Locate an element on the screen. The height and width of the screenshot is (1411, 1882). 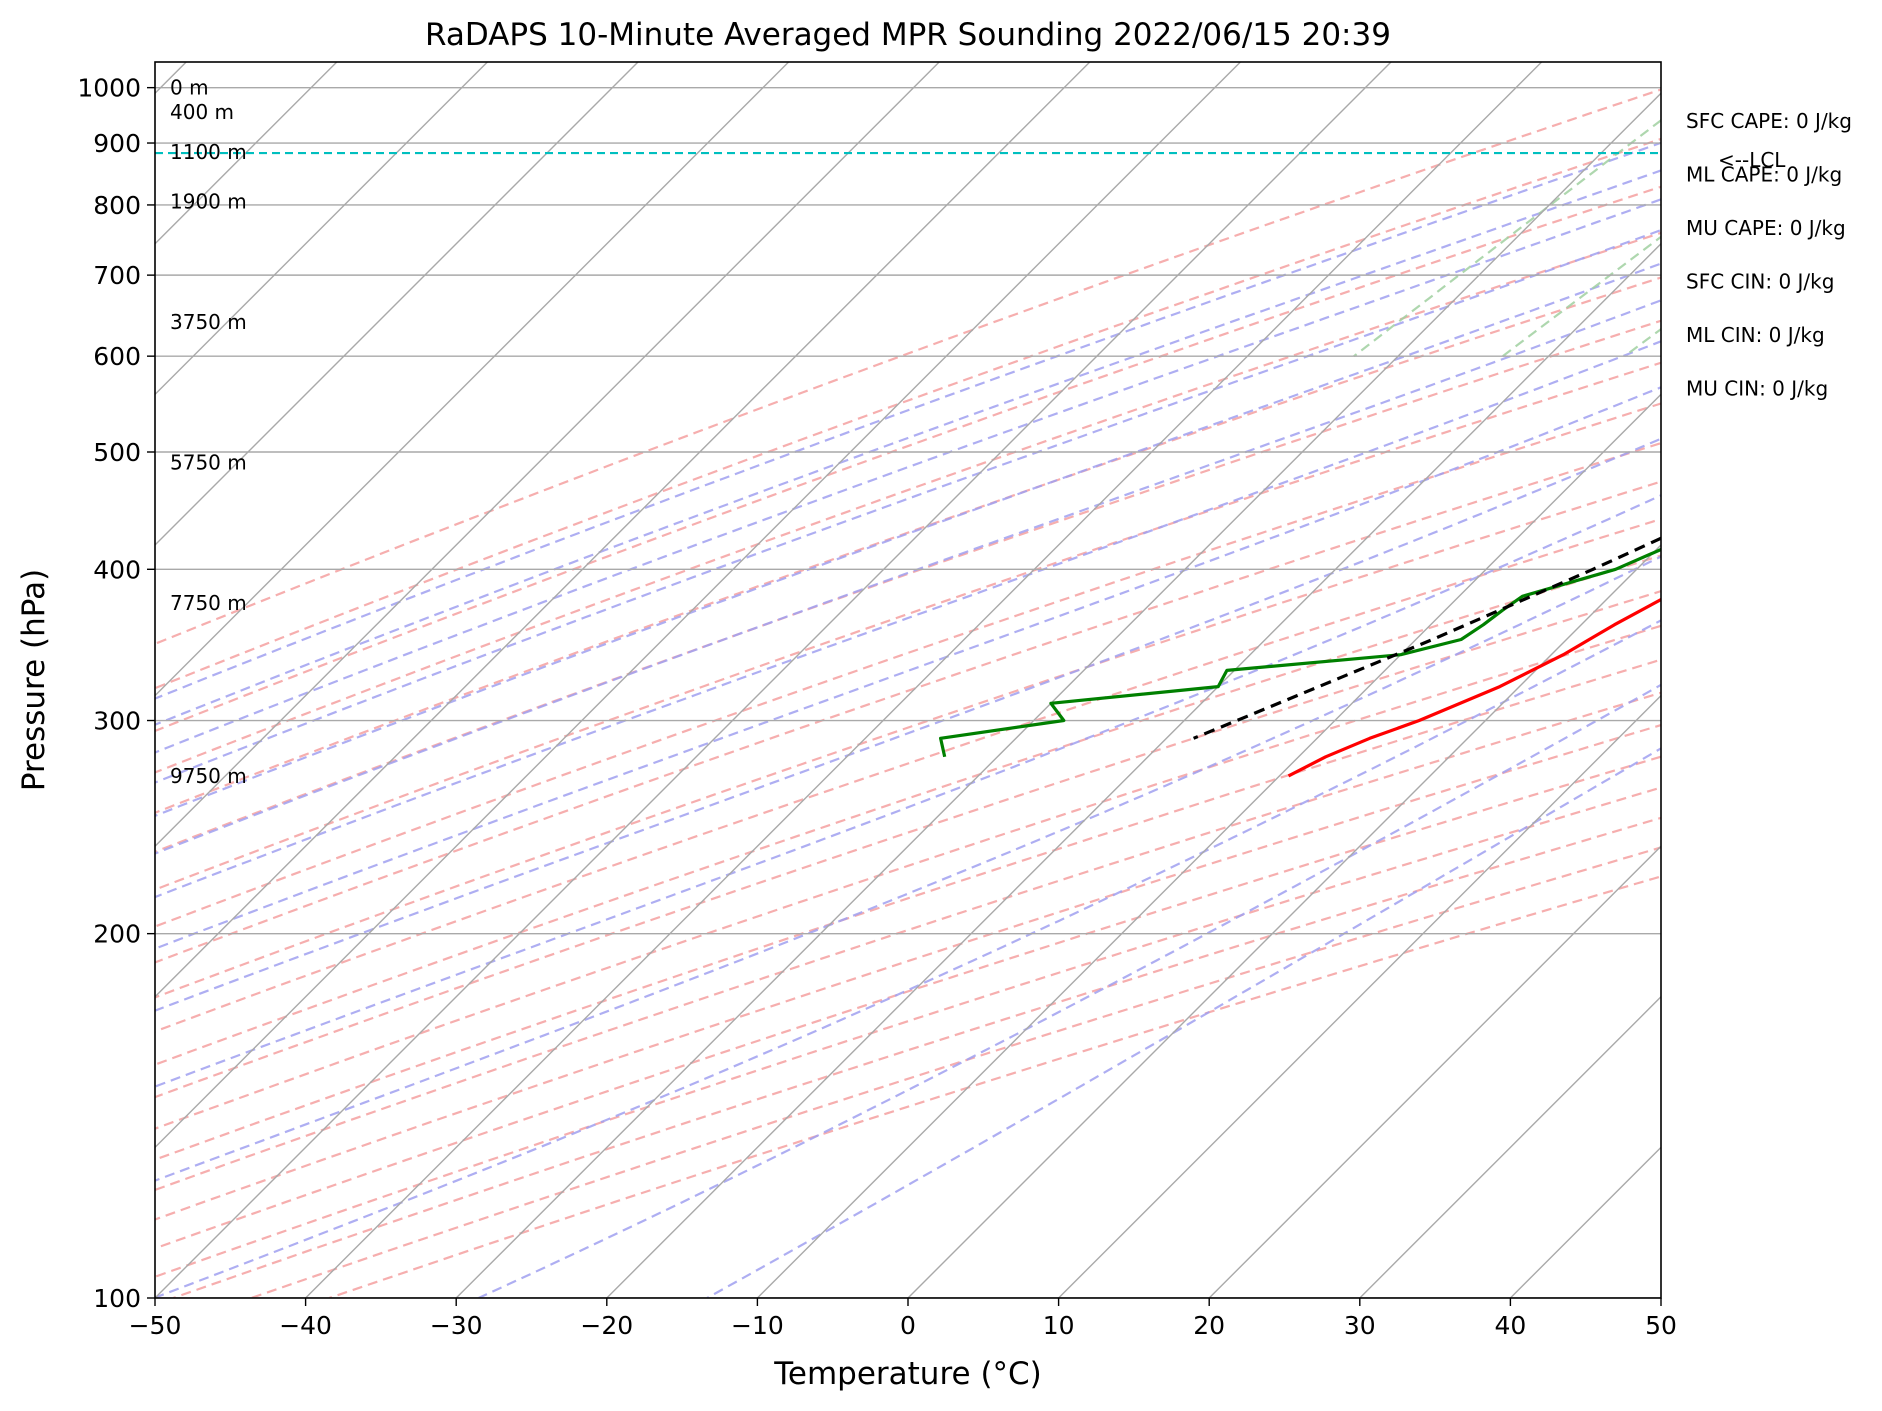
y-tick-label: 100 is located at coordinates (117, 1298).